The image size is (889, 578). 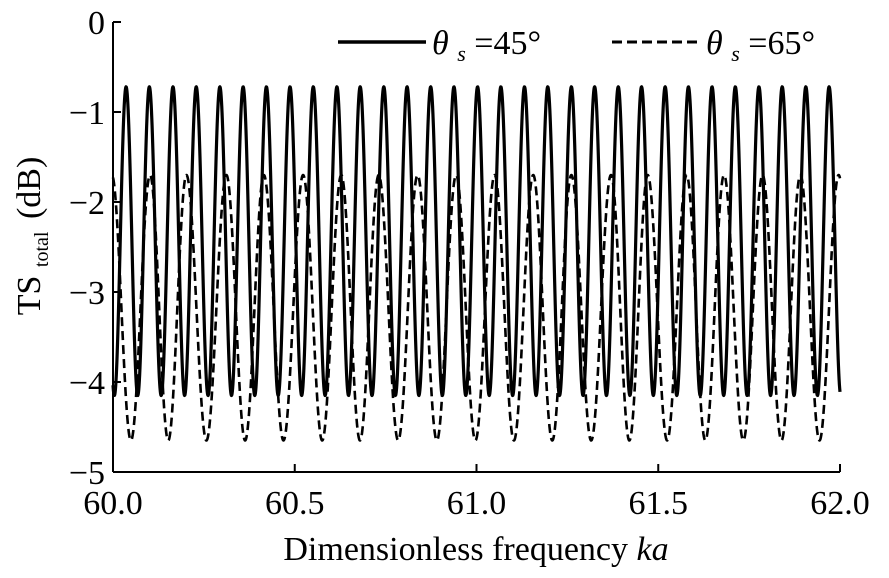 I want to click on x-axis-label-text: Dimensionless frequency, so click(x=455, y=549).